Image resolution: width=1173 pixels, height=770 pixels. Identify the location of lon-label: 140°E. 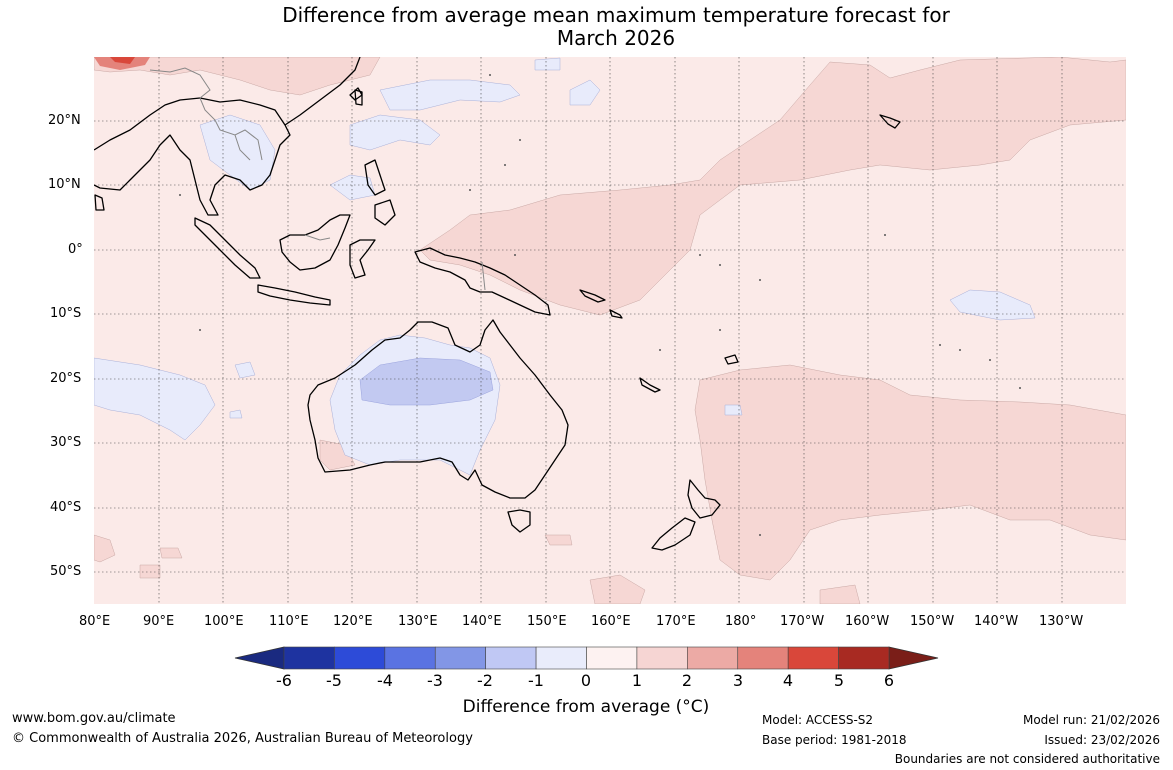
(482, 621).